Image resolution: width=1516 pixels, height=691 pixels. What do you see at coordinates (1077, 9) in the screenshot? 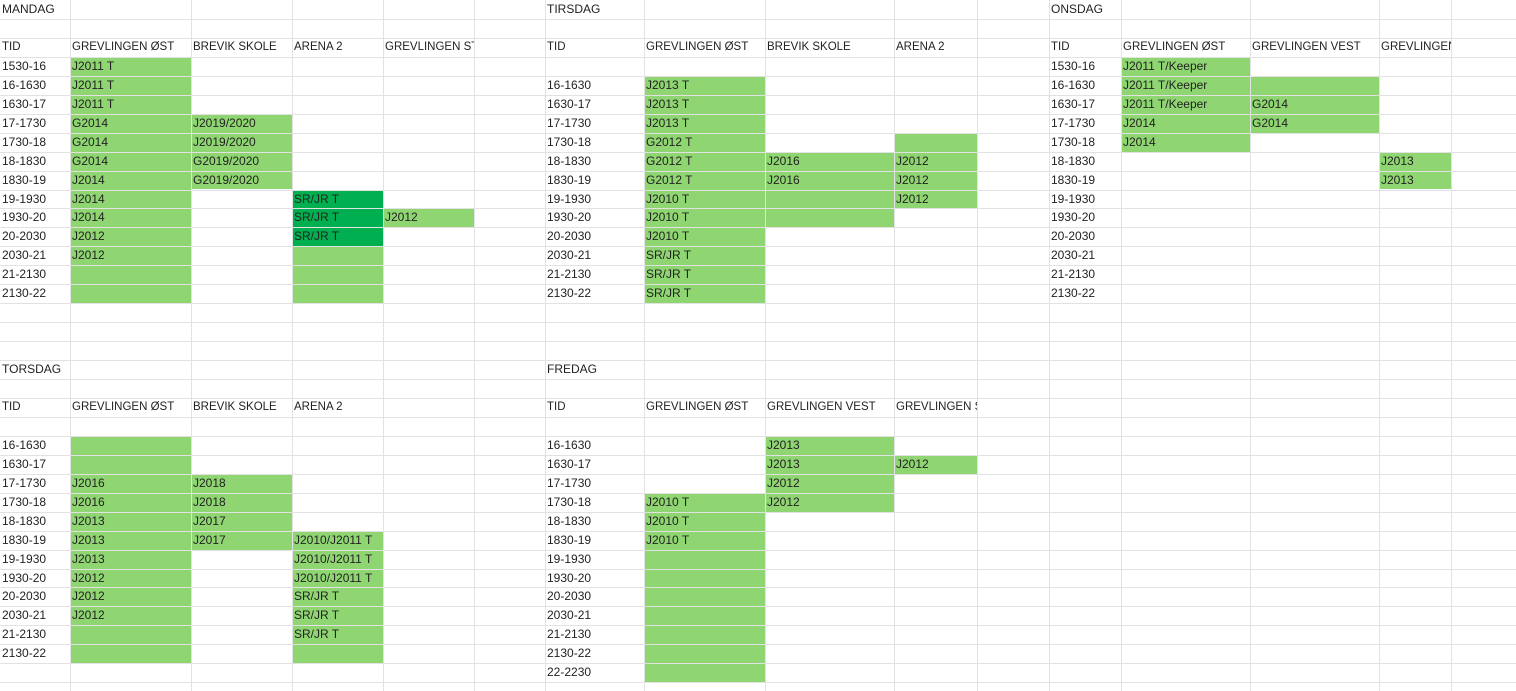
I see `section-title: ONSDAG` at bounding box center [1077, 9].